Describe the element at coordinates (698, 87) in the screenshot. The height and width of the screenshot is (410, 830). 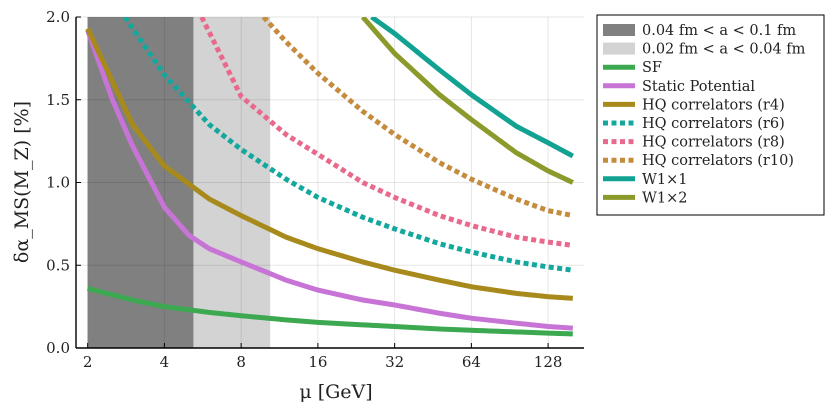
I see `legend-label-4: Static Potential` at that location.